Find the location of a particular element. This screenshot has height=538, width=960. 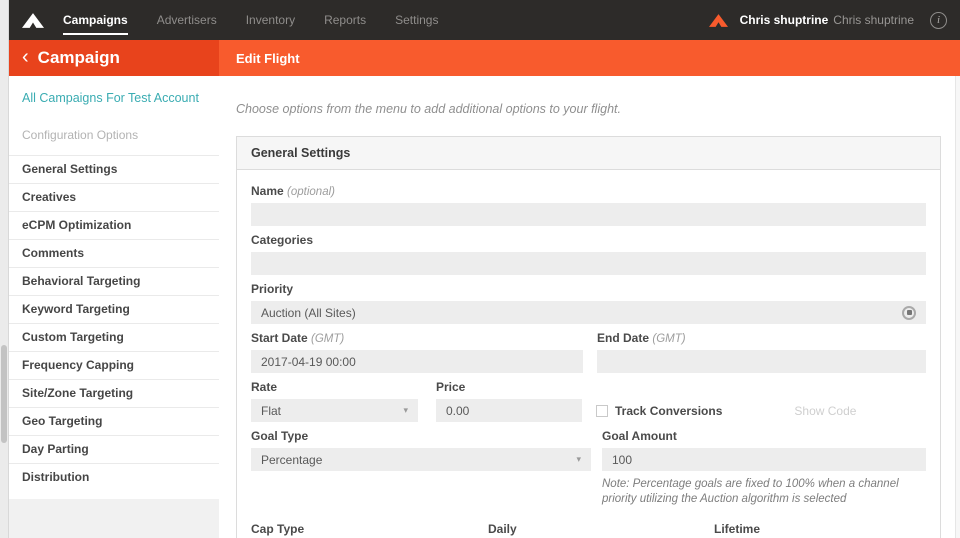

user-name: Chris shuptrine is located at coordinates (784, 20).